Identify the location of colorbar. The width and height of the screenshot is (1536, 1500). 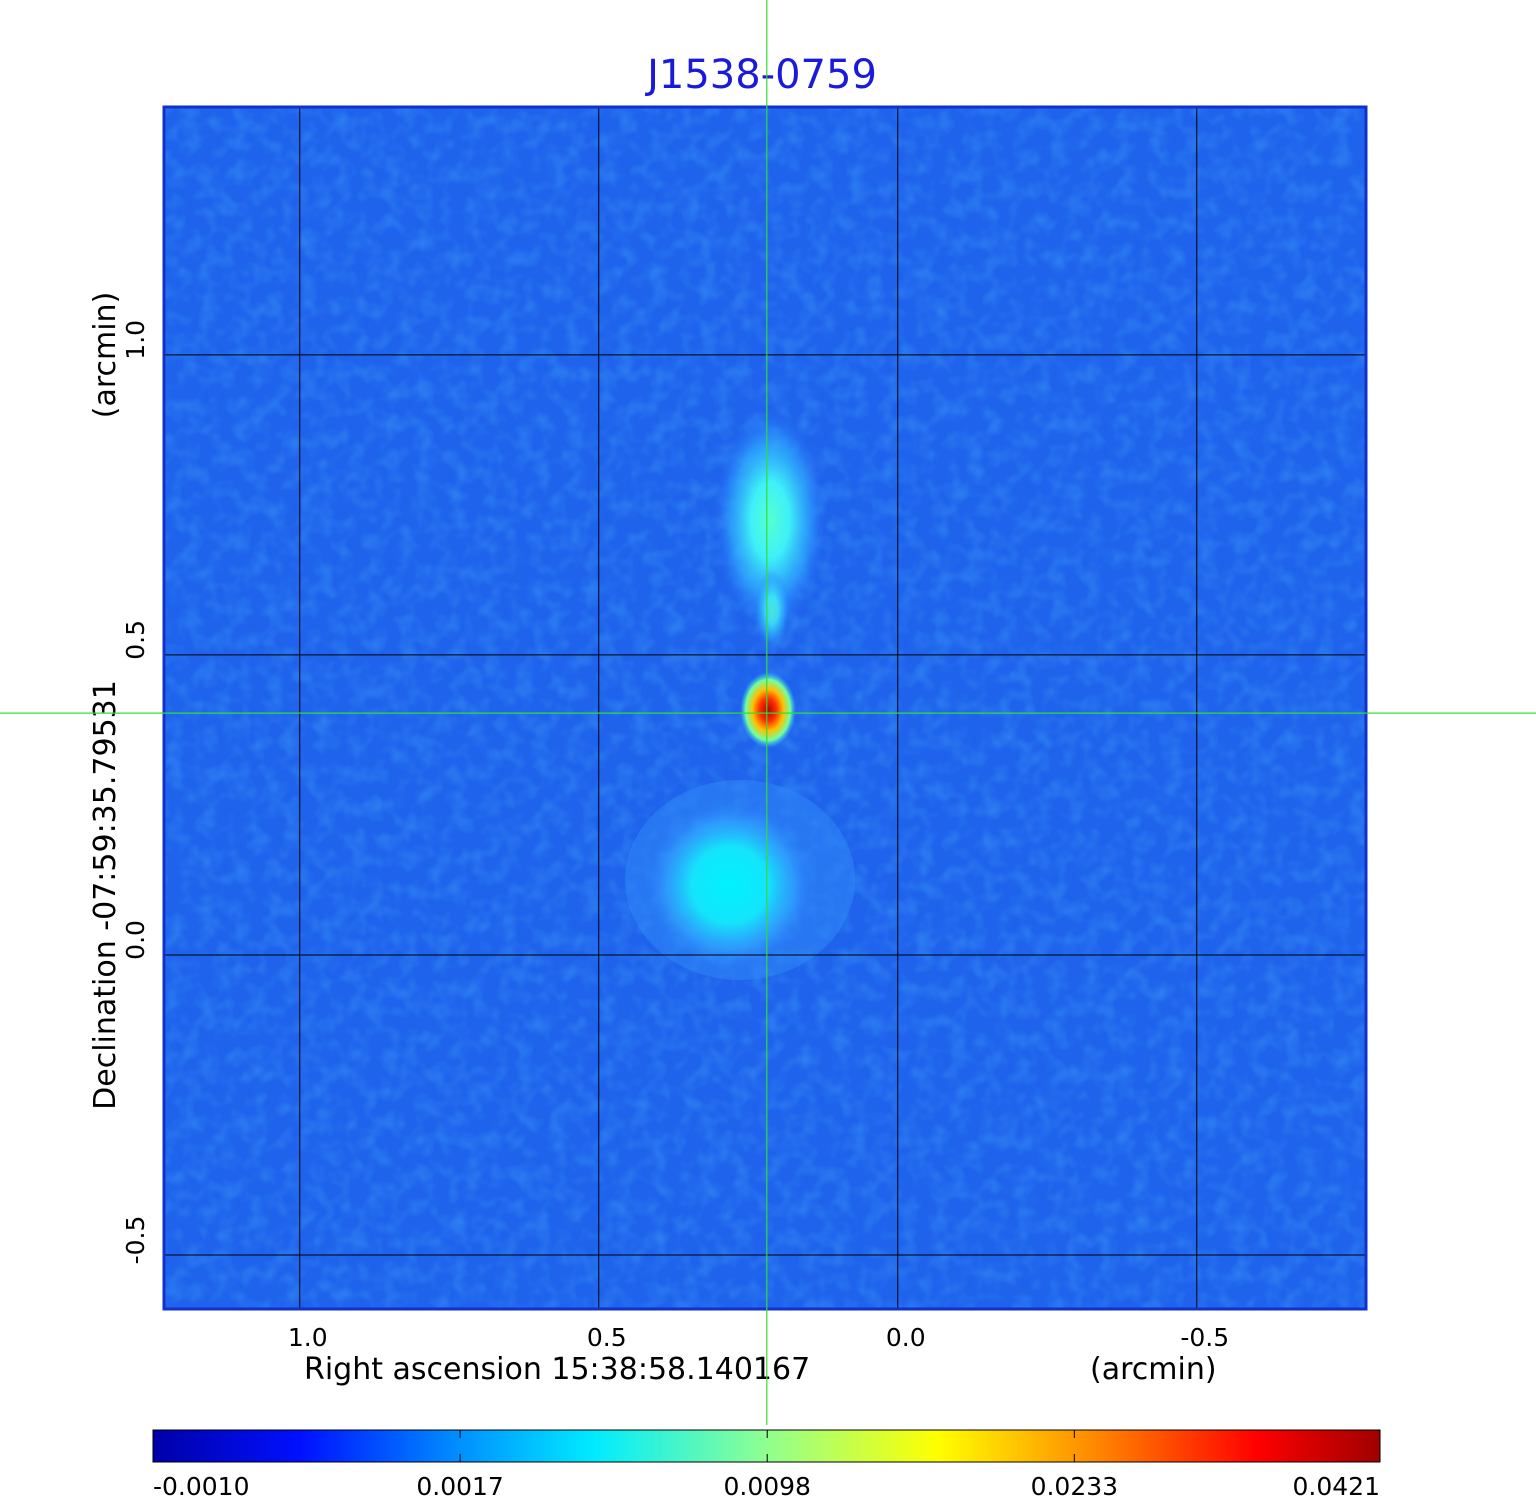
(766, 1446).